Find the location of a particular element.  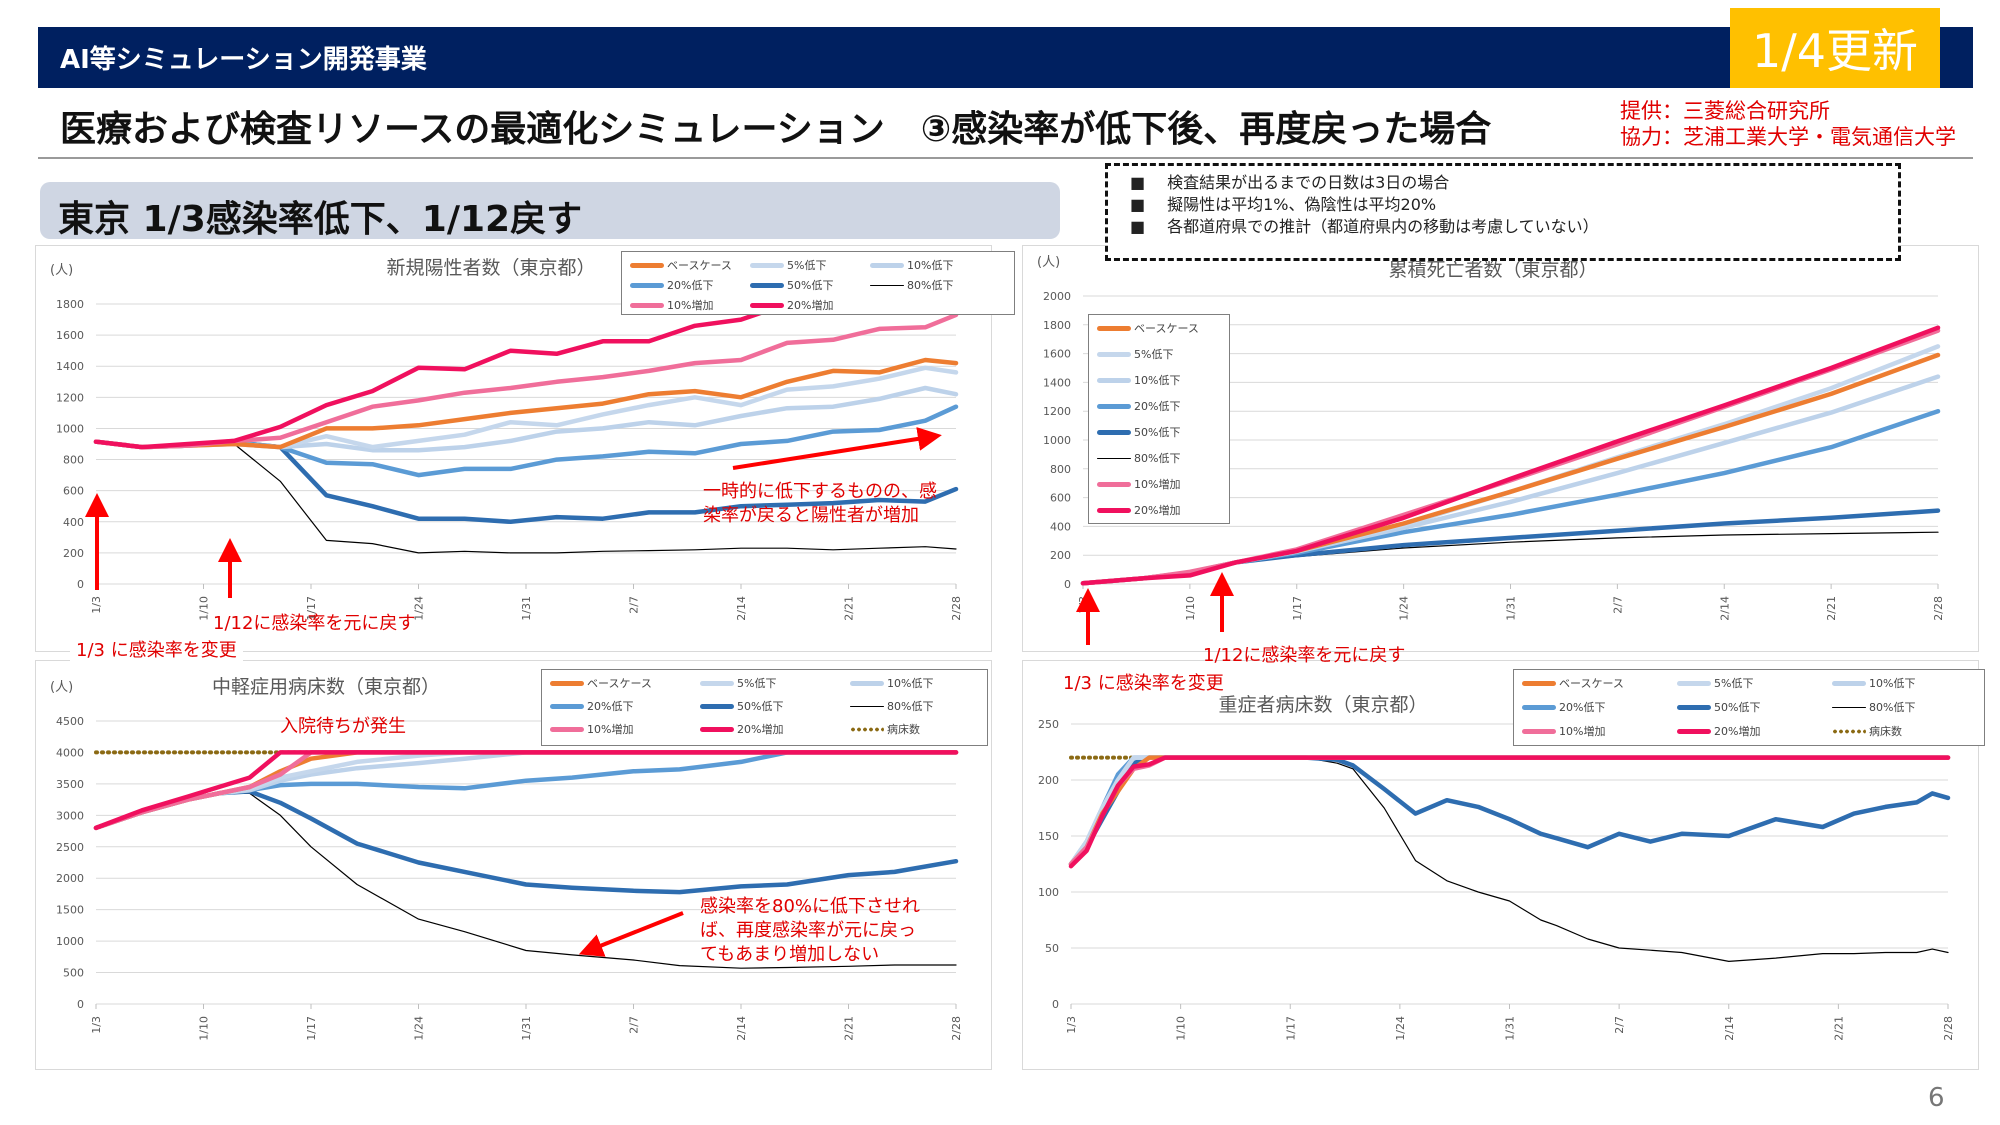

annotation-line: 染率が戻ると陽性者が増加 is located at coordinates (811, 515).